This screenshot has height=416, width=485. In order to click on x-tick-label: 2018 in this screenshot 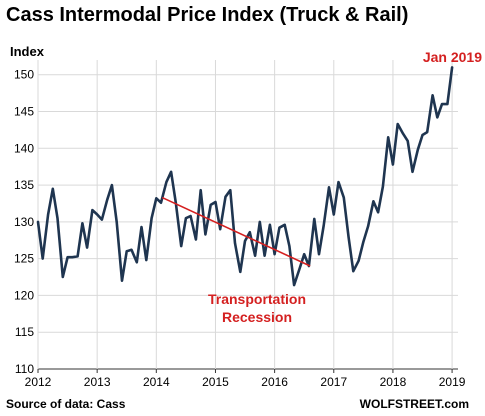, I will do `click(393, 382)`.